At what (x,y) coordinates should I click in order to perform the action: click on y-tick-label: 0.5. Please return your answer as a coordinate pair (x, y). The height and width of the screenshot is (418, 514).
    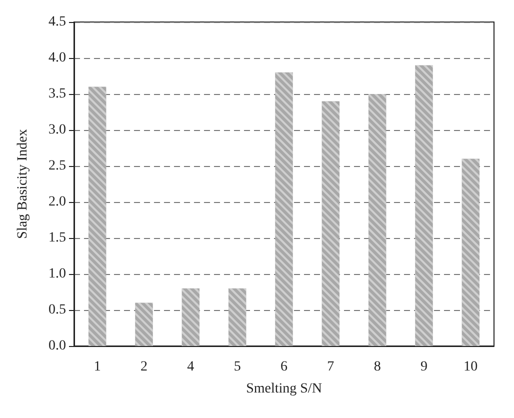
    Looking at the image, I should click on (57, 310).